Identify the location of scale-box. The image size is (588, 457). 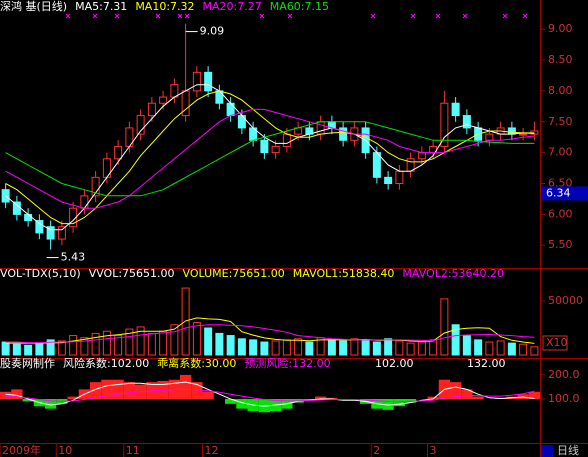
(555, 343).